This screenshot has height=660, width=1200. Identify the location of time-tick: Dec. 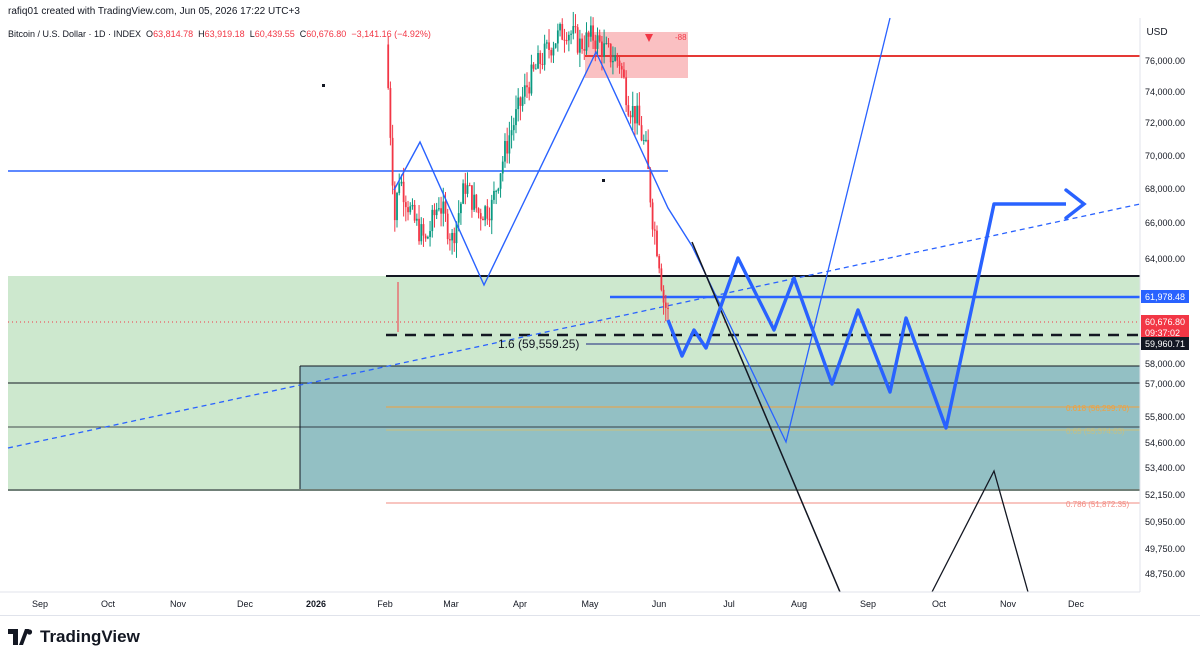
(245, 604).